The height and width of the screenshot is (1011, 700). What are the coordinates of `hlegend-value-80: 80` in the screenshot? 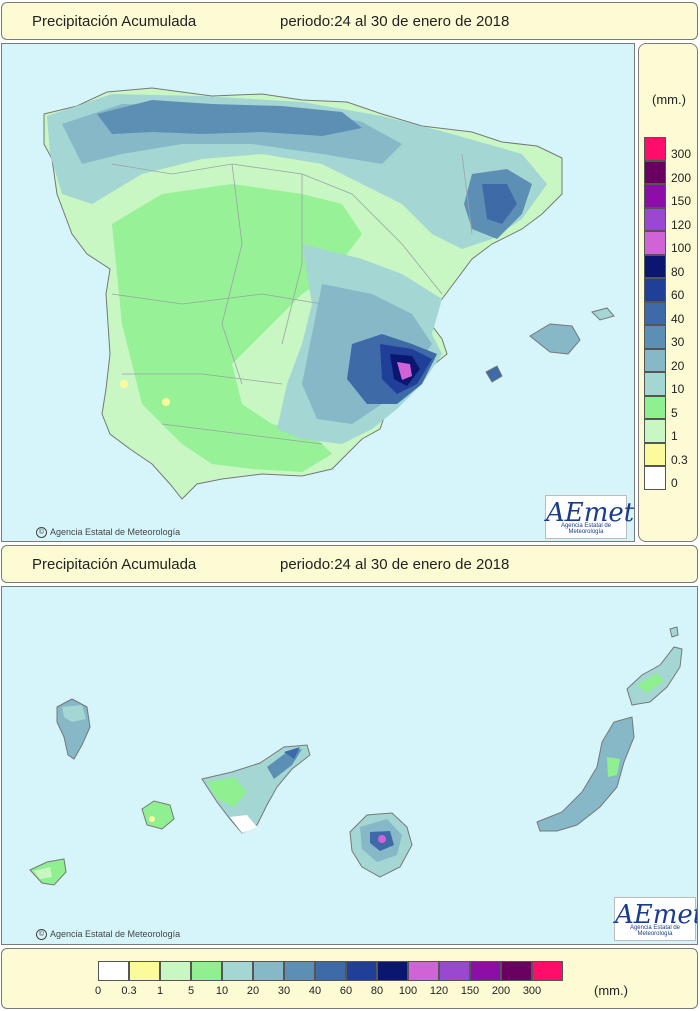 It's located at (377, 991).